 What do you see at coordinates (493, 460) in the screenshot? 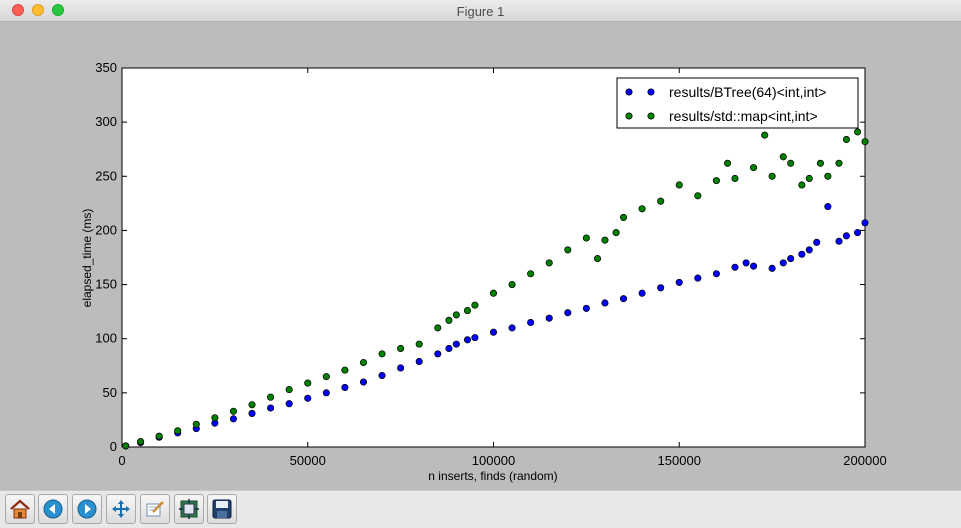
I see `x-tick-label: 100000` at bounding box center [493, 460].